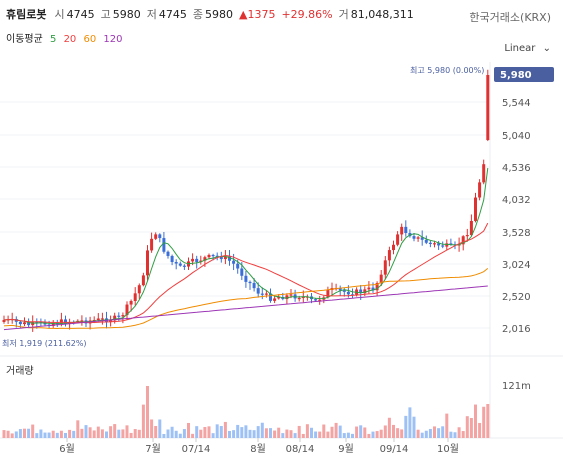  Describe the element at coordinates (346, 449) in the screenshot. I see `time-tick-label: 9월` at that location.